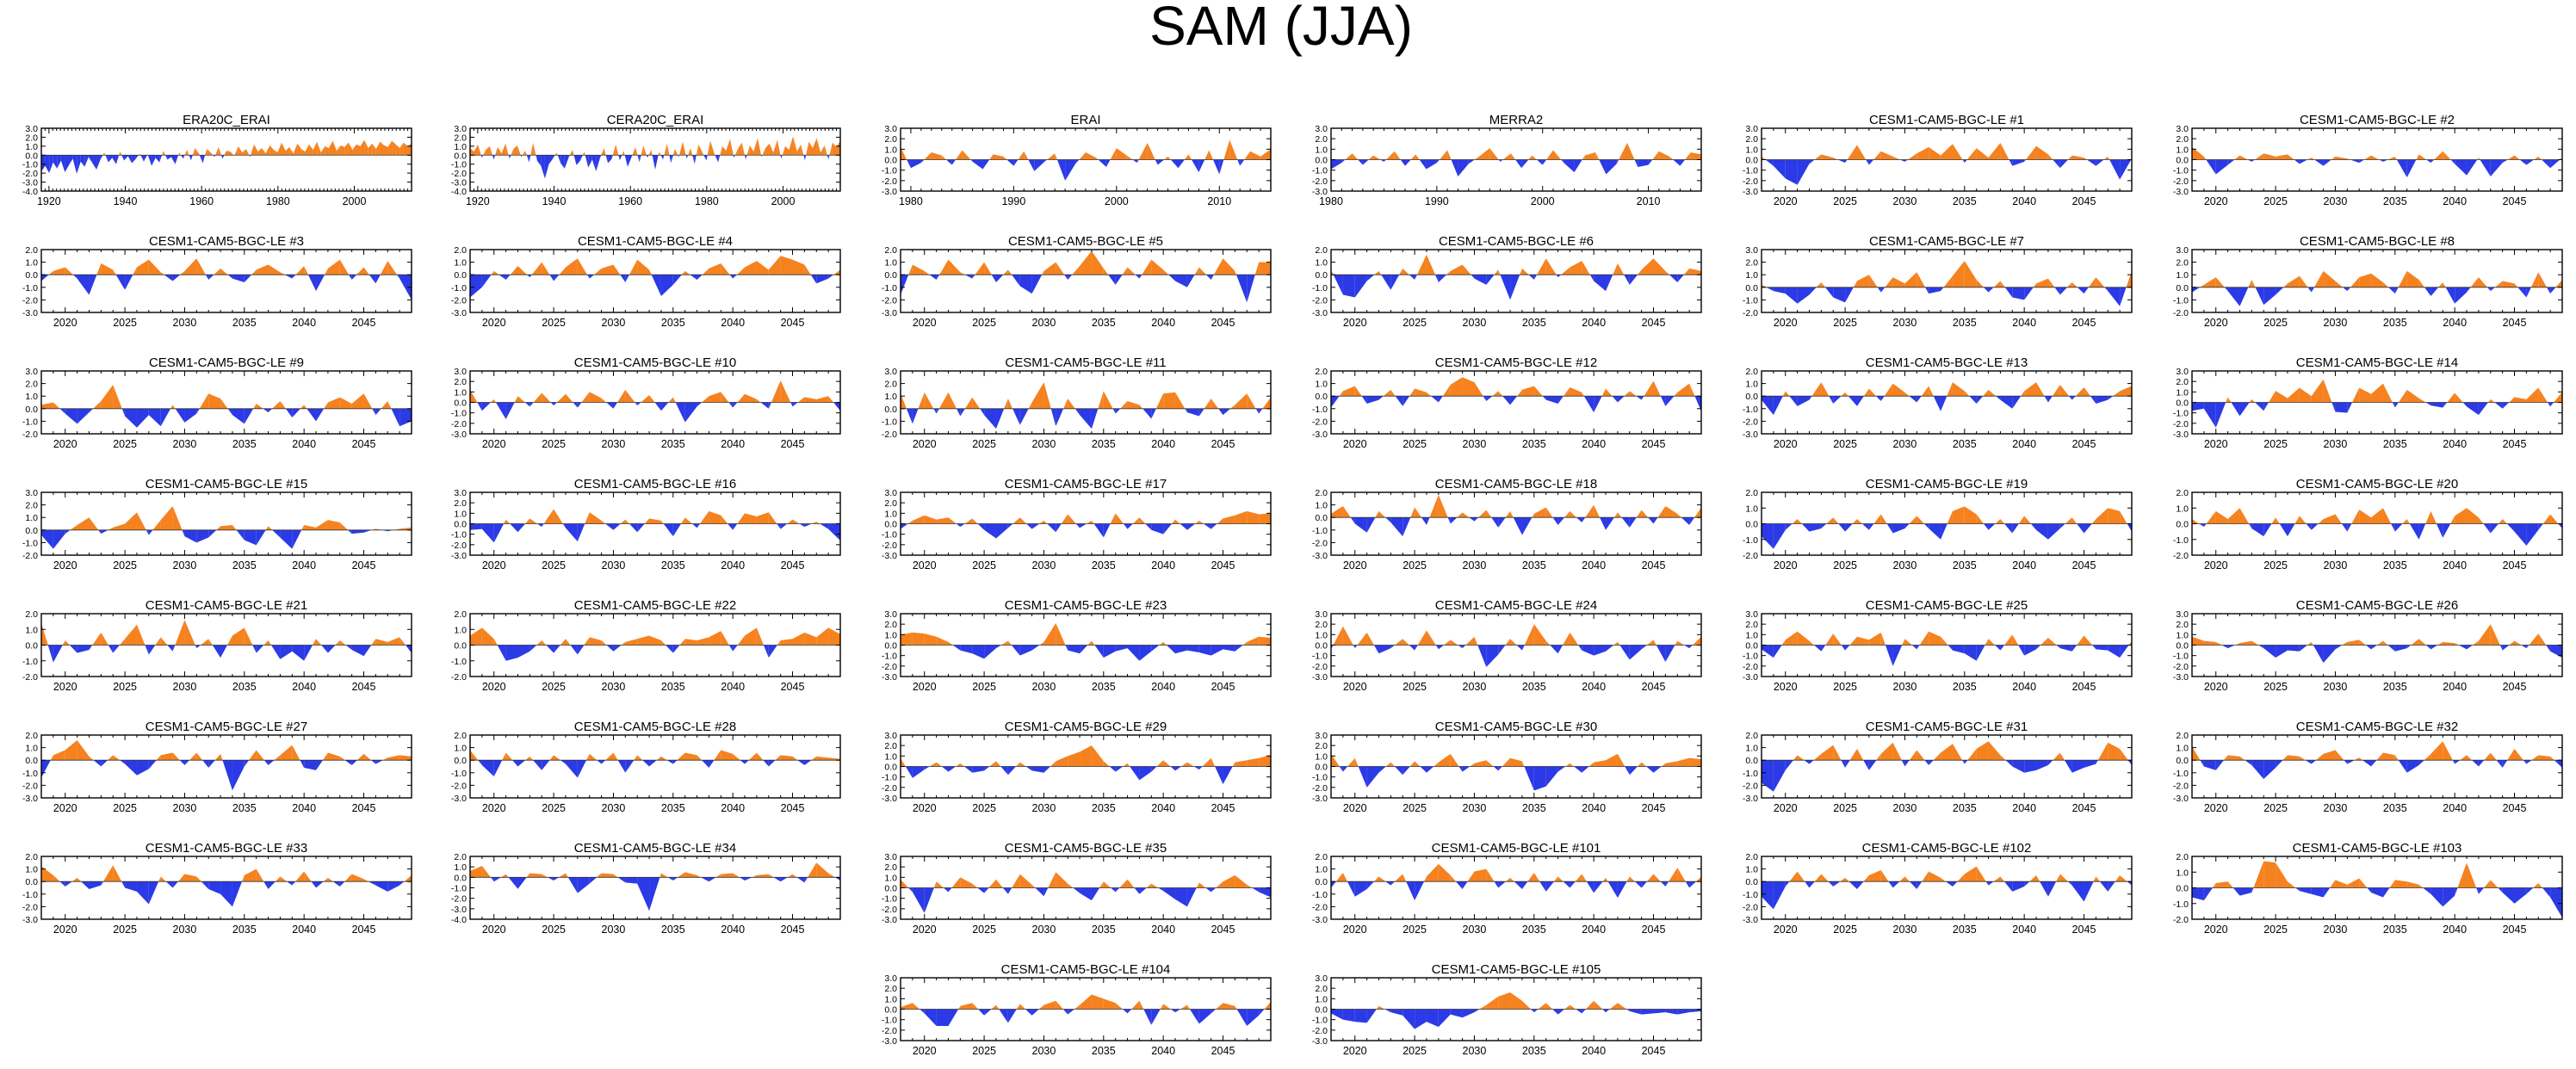  Describe the element at coordinates (32, 493) in the screenshot. I see `y-tick-label: 3.0` at that location.